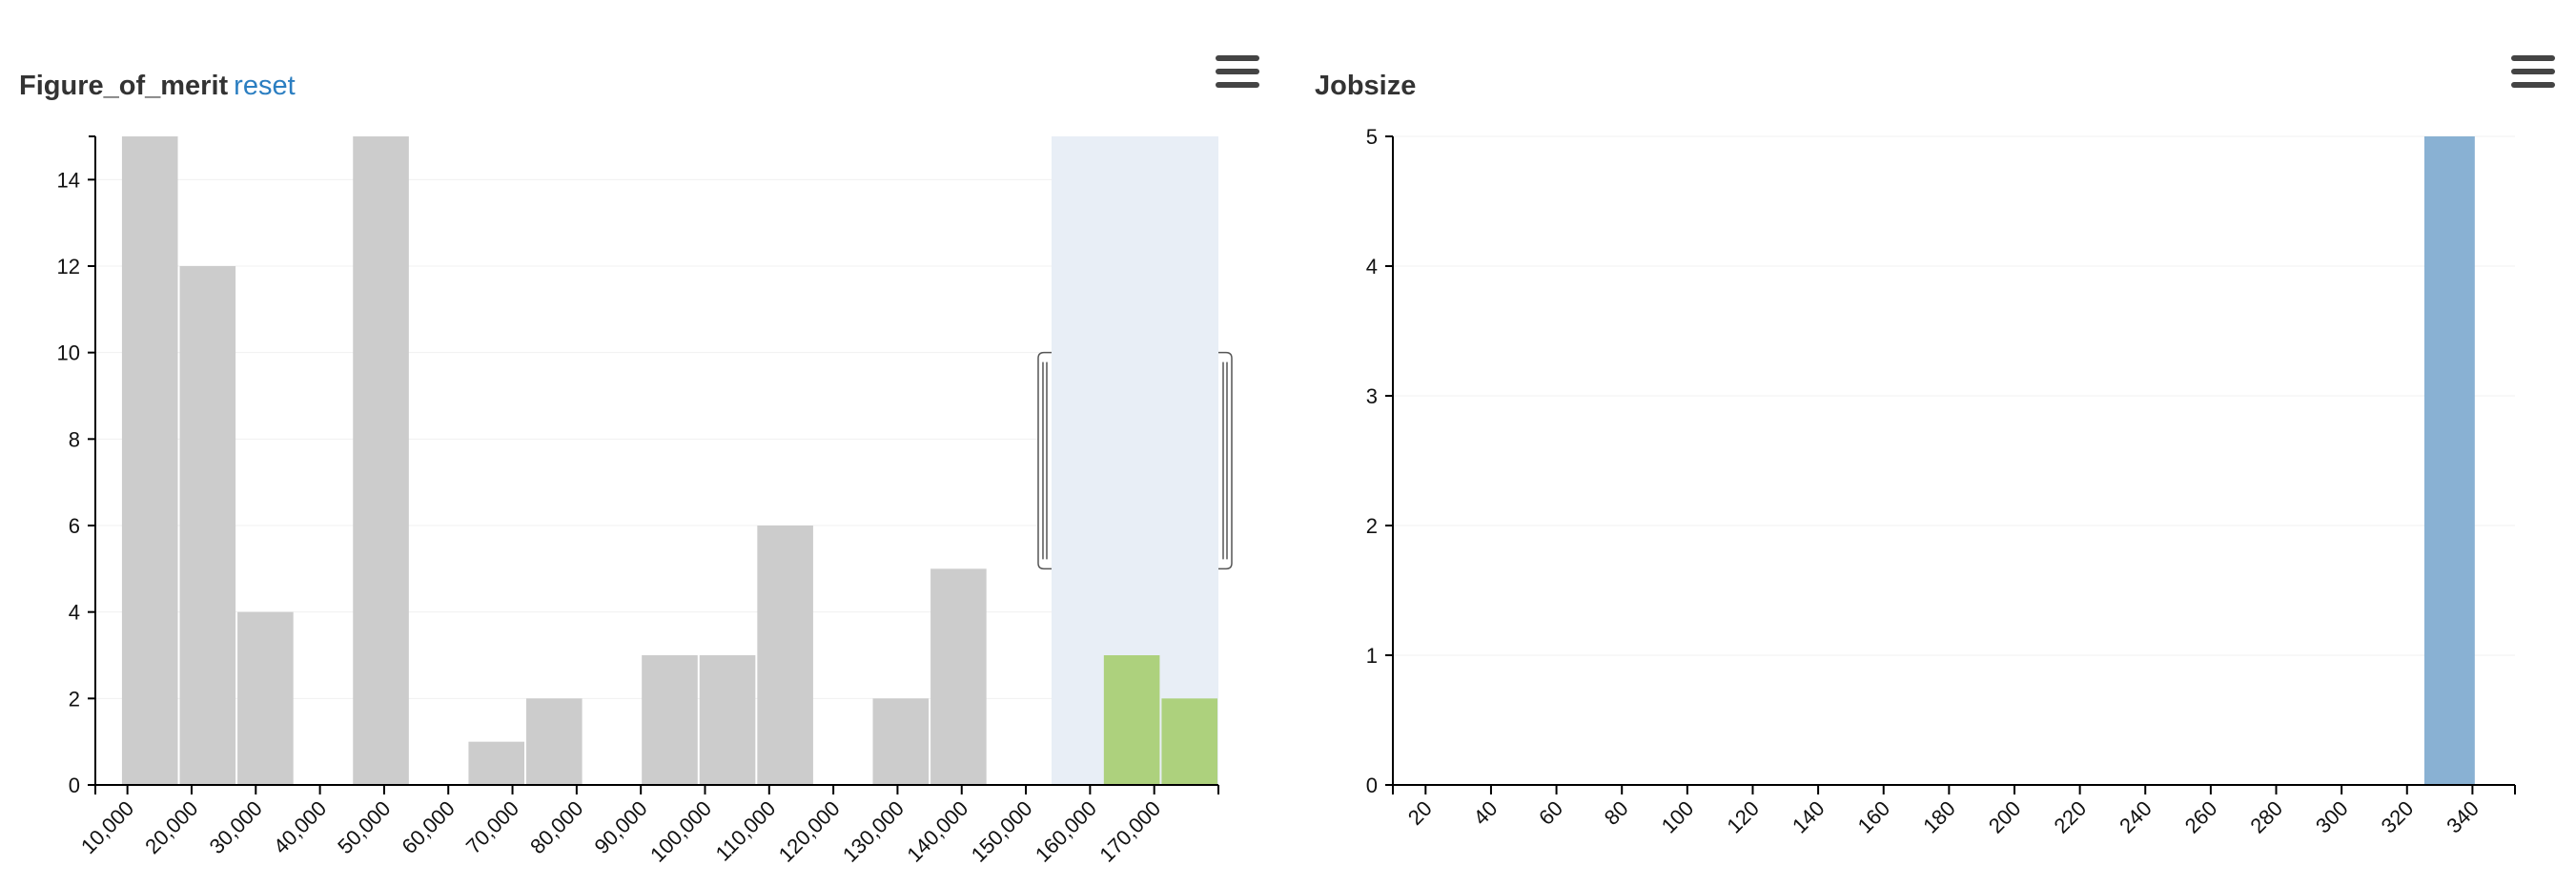 The image size is (2576, 887). Describe the element at coordinates (1372, 137) in the screenshot. I see `y-tick-label: 5` at that location.